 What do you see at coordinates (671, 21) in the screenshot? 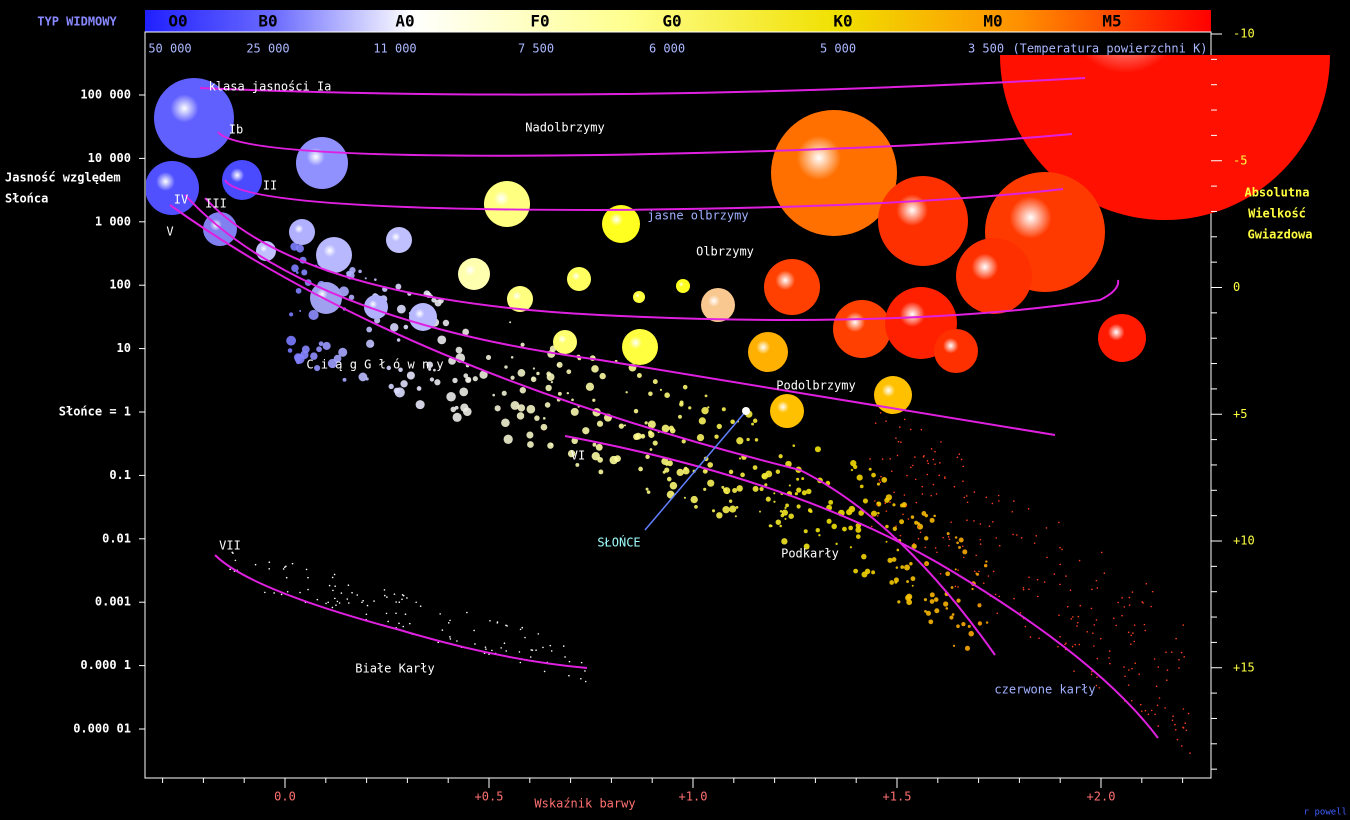
I see `spectral-type: G0` at bounding box center [671, 21].